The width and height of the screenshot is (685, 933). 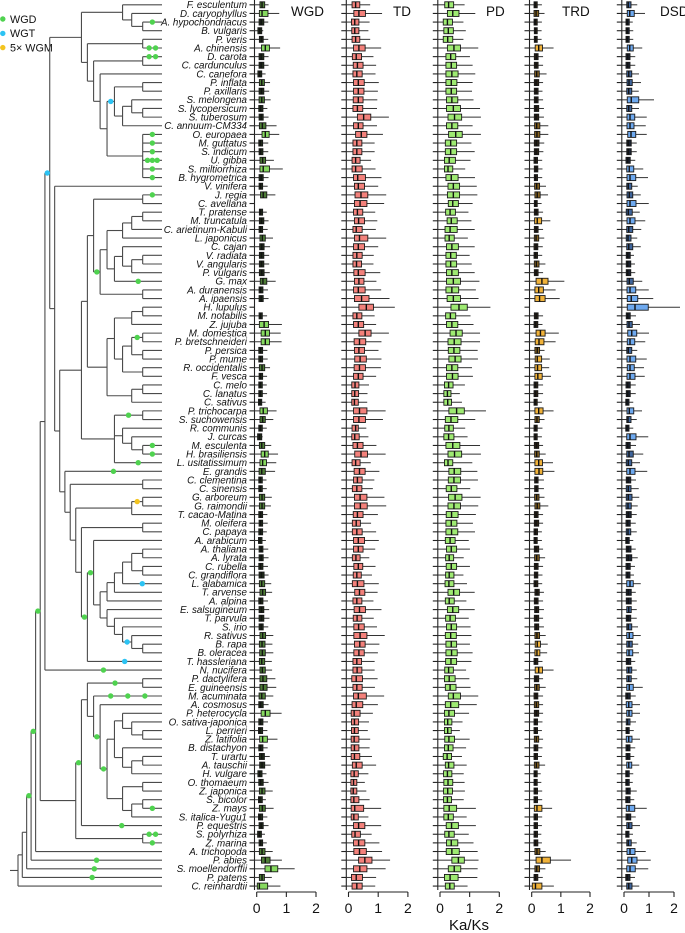 I want to click on species-label: P. mume, so click(x=228, y=359).